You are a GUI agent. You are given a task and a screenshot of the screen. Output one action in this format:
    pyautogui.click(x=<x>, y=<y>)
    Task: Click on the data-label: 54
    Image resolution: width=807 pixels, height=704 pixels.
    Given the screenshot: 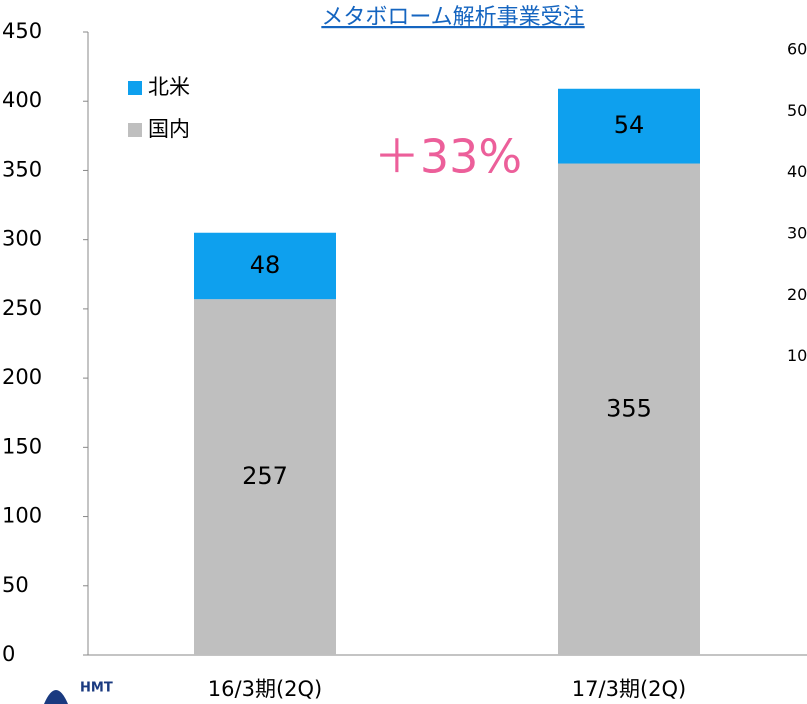 What is the action you would take?
    pyautogui.click(x=629, y=125)
    